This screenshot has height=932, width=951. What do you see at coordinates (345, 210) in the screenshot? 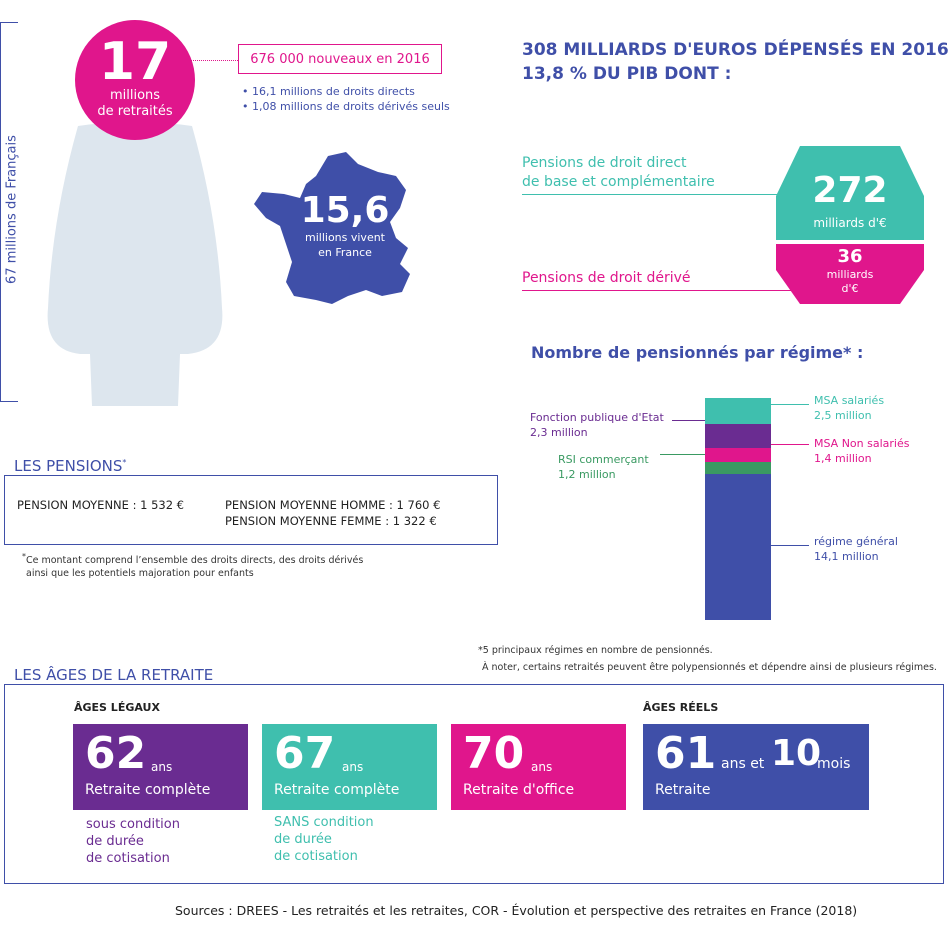
I see `france-number: 15,6` at bounding box center [345, 210].